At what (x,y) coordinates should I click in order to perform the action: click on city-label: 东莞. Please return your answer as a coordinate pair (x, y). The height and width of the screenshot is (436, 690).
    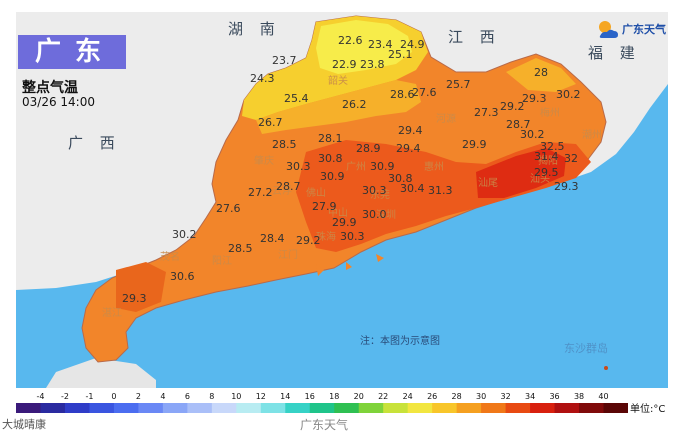
    Looking at the image, I should click on (380, 194).